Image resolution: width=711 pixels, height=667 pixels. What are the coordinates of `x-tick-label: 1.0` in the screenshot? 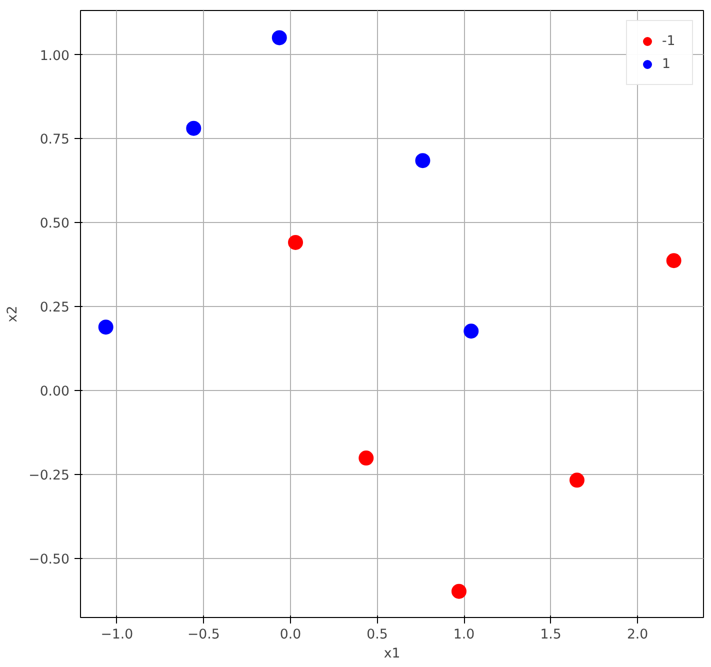 It's located at (464, 635).